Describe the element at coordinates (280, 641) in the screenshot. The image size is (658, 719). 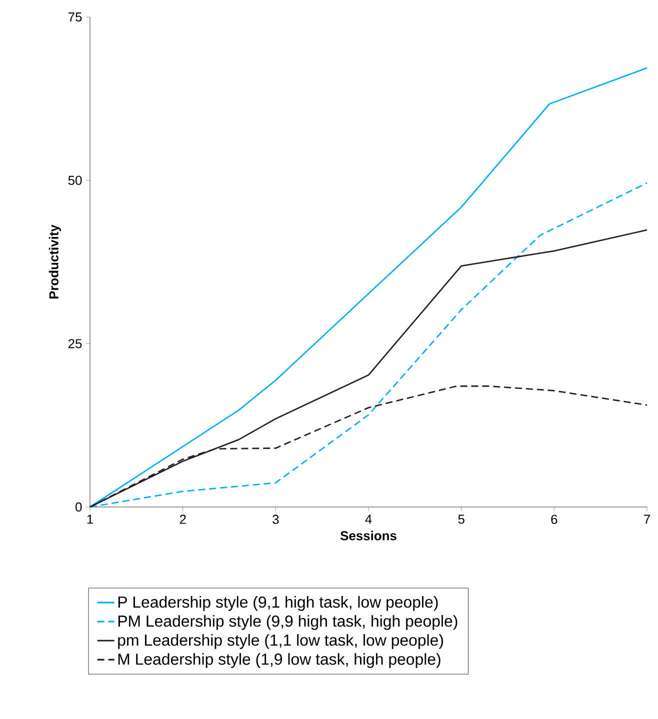
I see `legend-label: pm Leadership style (1,1 low task, low people)` at that location.